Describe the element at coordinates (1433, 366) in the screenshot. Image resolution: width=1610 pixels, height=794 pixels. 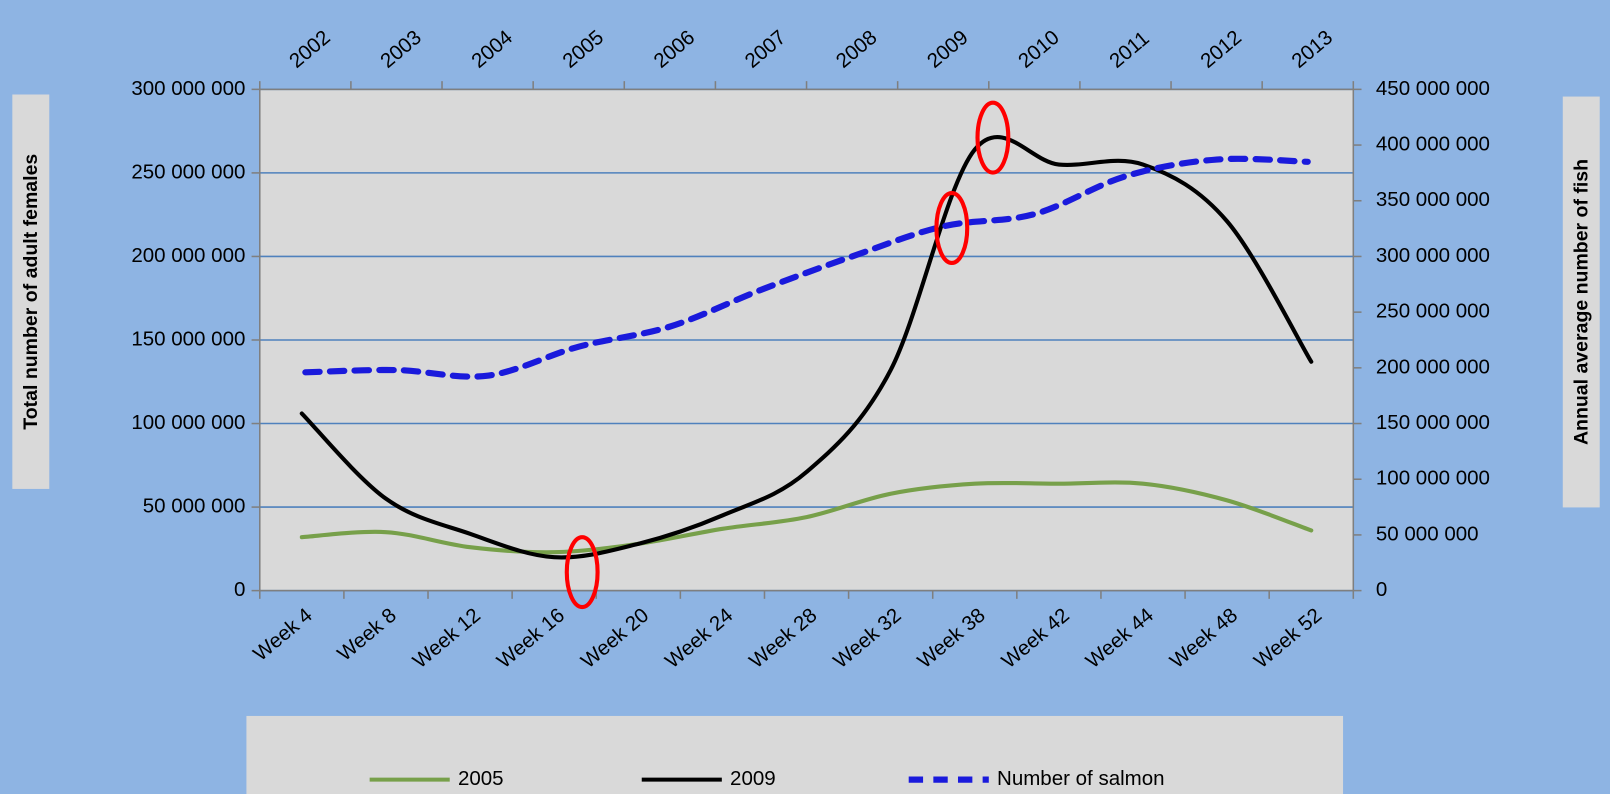
I see `y2-tick-label: 200 000 000` at that location.